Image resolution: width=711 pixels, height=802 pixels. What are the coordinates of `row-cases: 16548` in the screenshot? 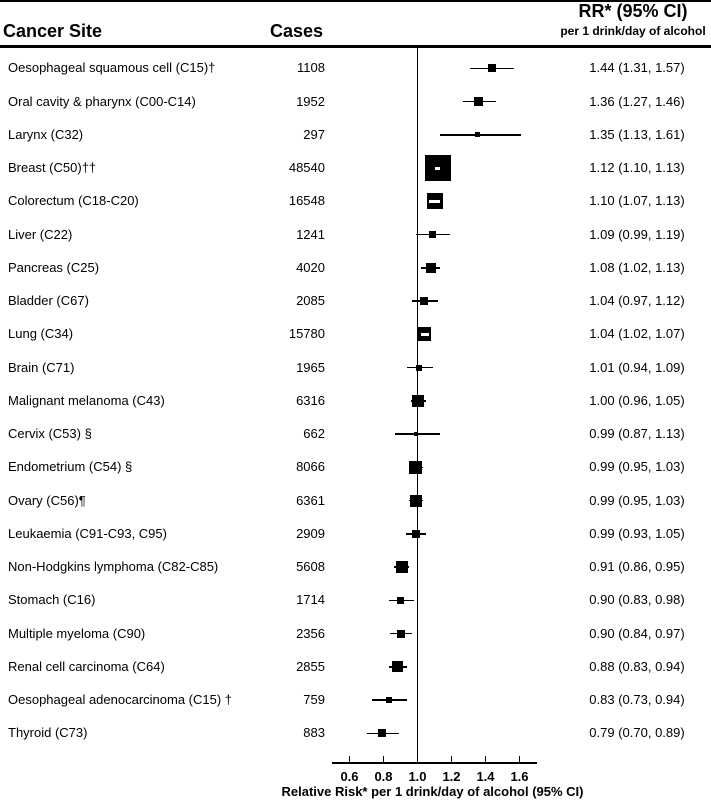 It's located at (306, 201).